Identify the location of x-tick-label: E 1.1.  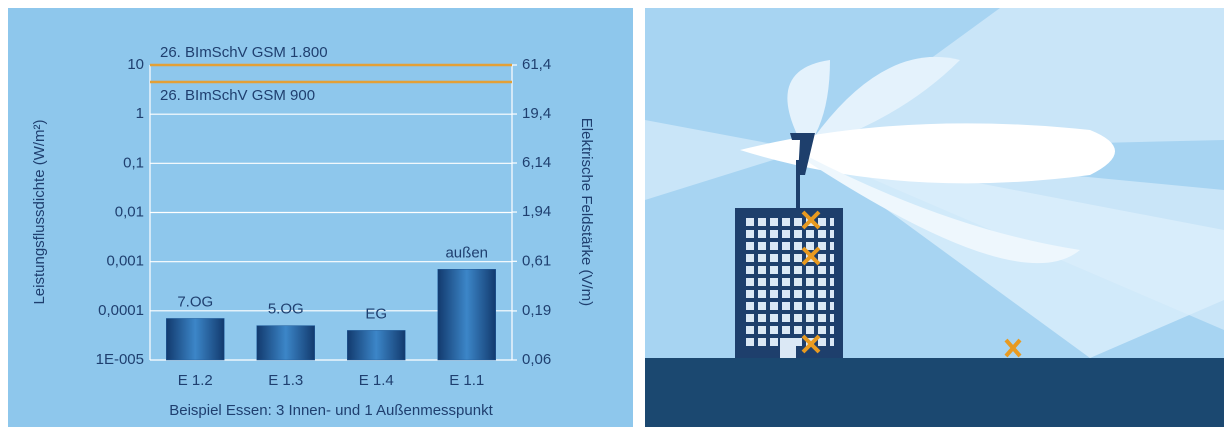
(466, 380).